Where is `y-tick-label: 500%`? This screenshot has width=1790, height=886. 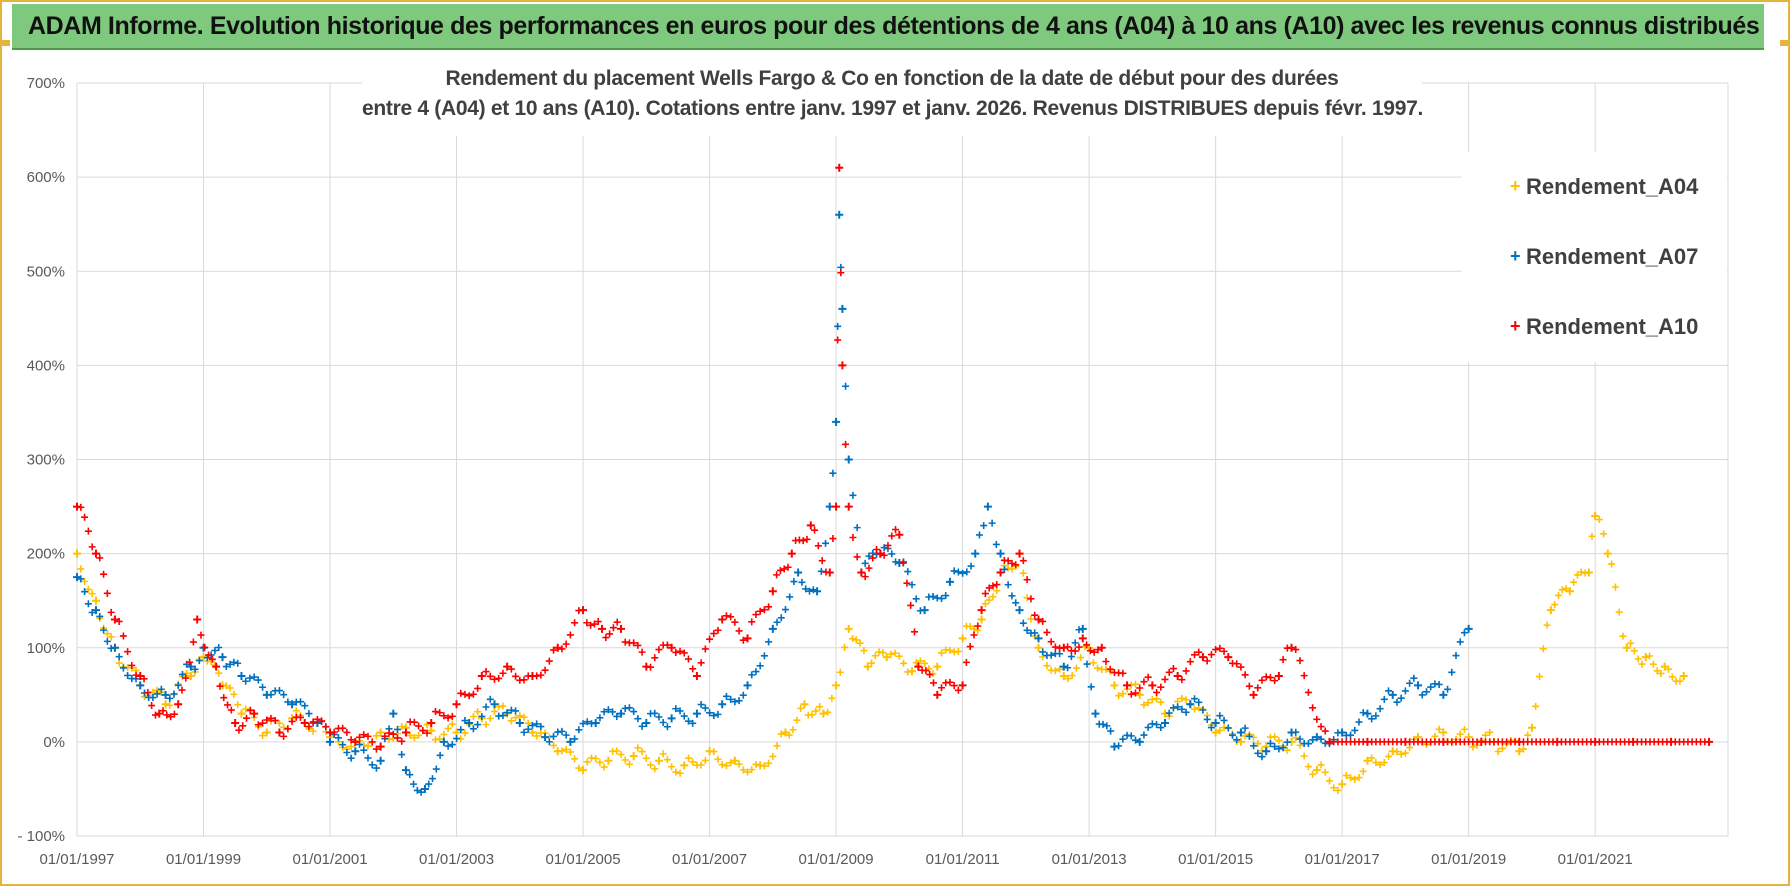
y-tick-label: 500% is located at coordinates (46, 271).